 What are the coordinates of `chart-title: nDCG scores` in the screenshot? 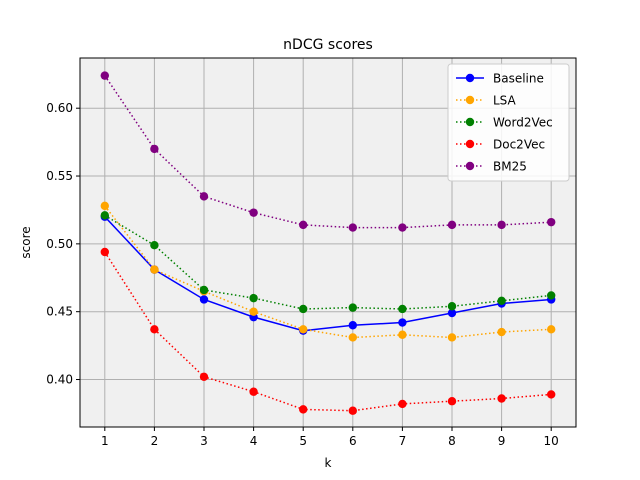 It's located at (328, 45).